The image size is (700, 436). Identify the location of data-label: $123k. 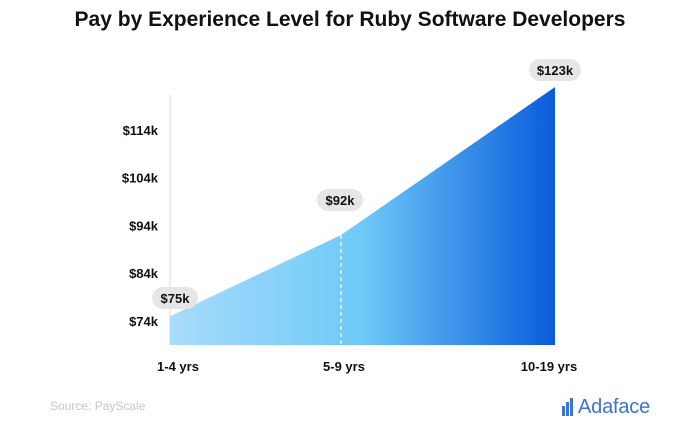
(555, 70).